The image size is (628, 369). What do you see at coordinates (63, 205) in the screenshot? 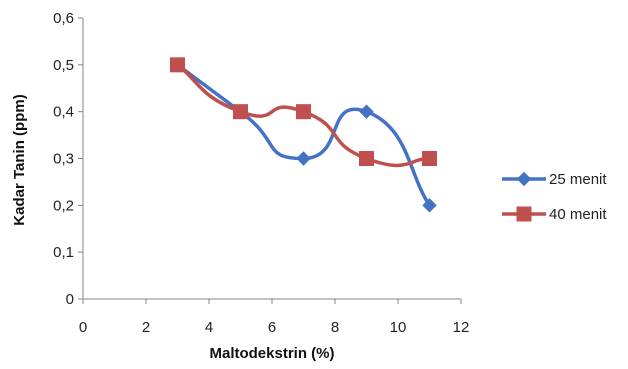
I see `y-tick-label: 0,2` at bounding box center [63, 205].